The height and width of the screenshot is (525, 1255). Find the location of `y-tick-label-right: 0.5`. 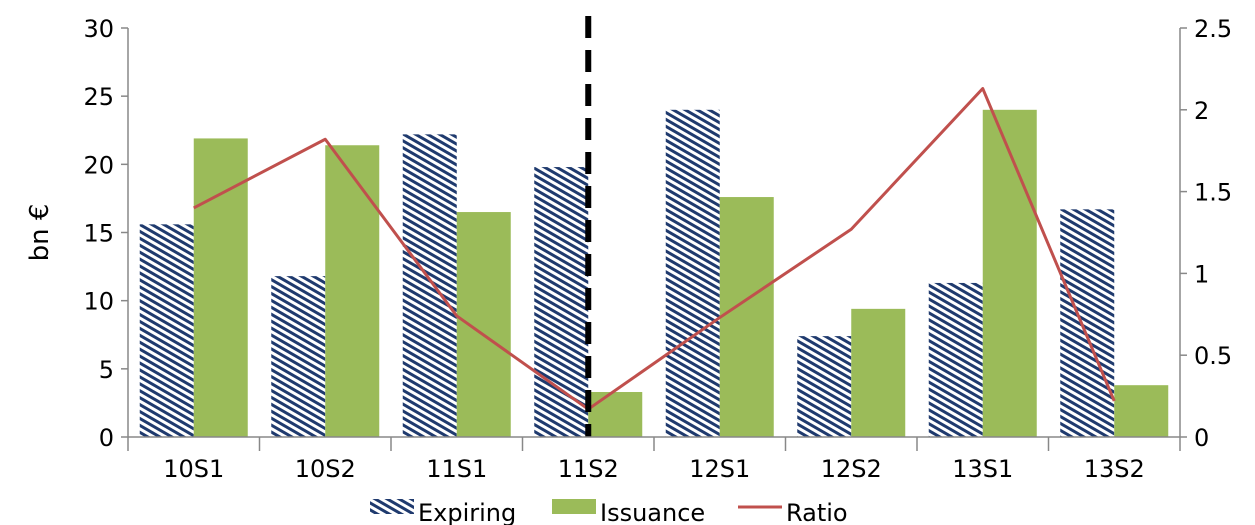

y-tick-label-right: 0.5 is located at coordinates (1213, 356).